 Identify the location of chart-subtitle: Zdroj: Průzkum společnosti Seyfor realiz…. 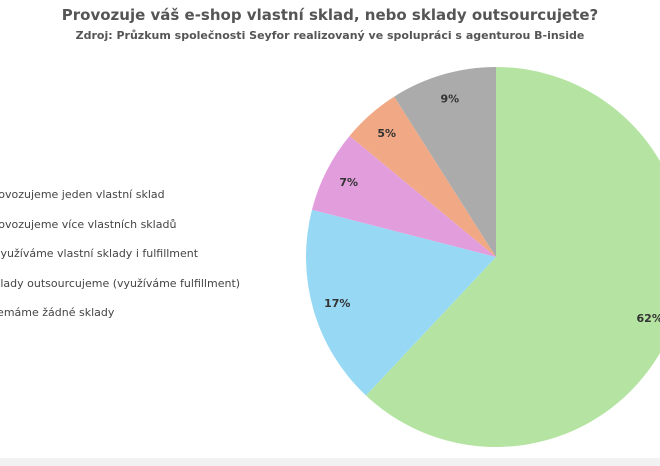
(330, 35).